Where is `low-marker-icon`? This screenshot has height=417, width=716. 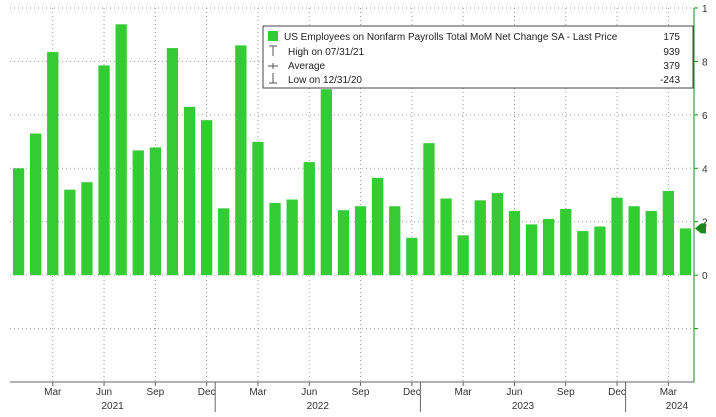
low-marker-icon is located at coordinates (273, 78).